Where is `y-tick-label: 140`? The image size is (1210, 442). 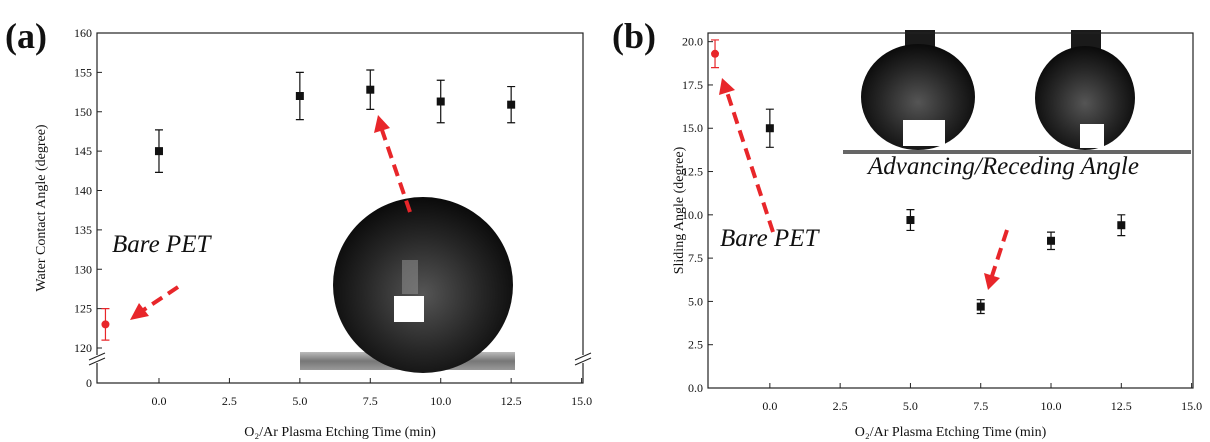
y-tick-label: 140 is located at coordinates (83, 191).